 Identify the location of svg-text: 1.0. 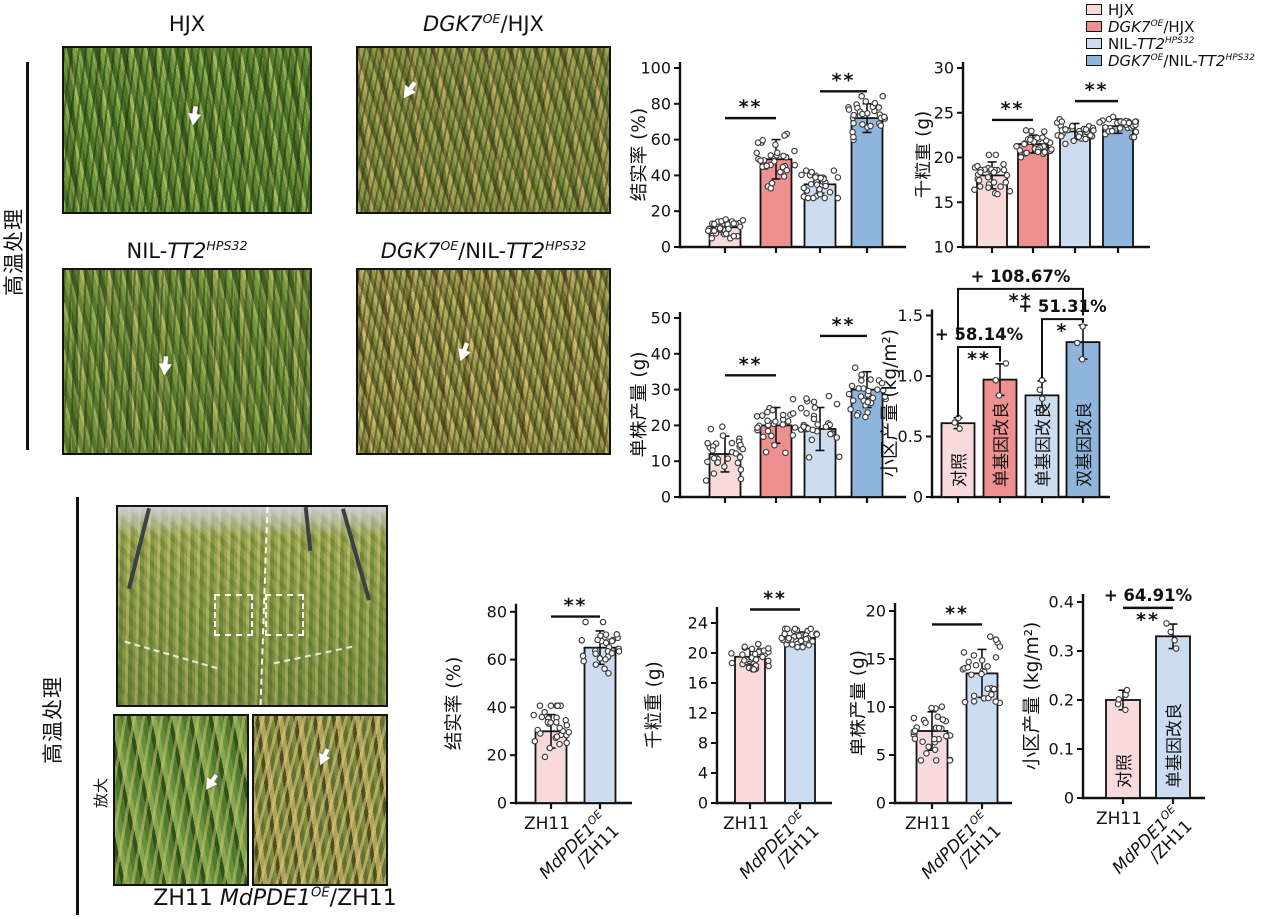
(910, 376).